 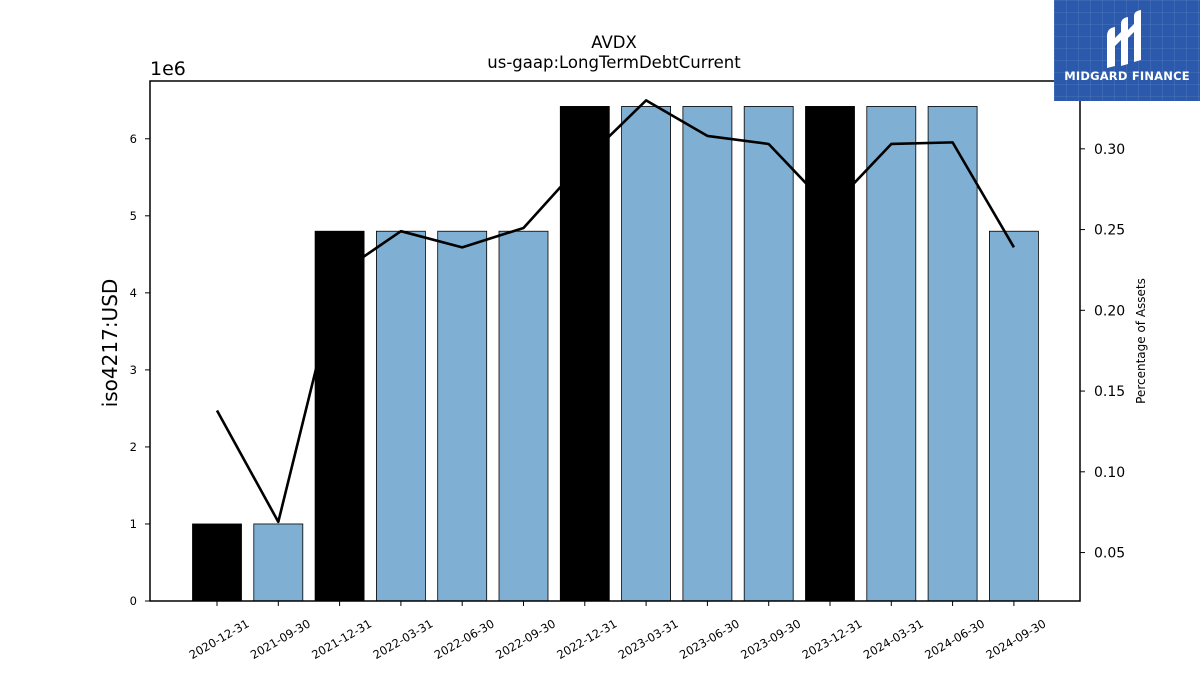 What do you see at coordinates (133, 370) in the screenshot?
I see `y-tick-label: 3` at bounding box center [133, 370].